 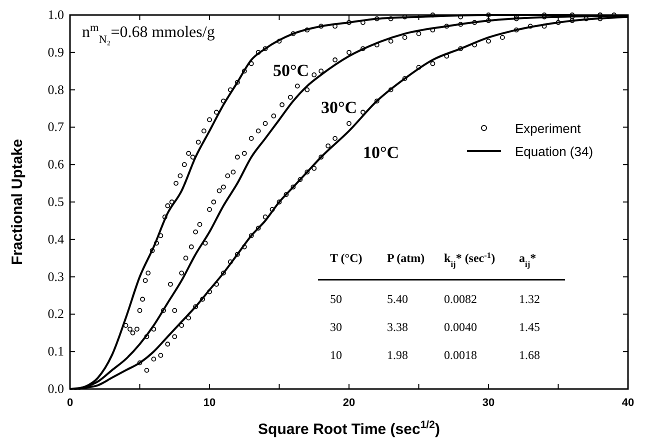 I want to click on annotation: 0.0040, so click(x=460, y=327).